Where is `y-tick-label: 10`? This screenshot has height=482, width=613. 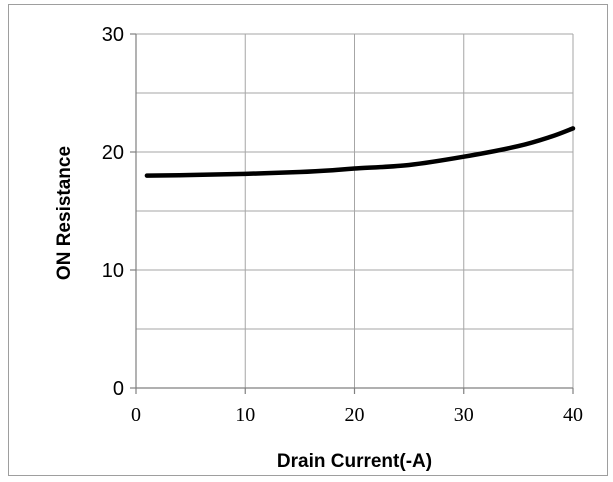
y-tick-label: 10 is located at coordinates (113, 271).